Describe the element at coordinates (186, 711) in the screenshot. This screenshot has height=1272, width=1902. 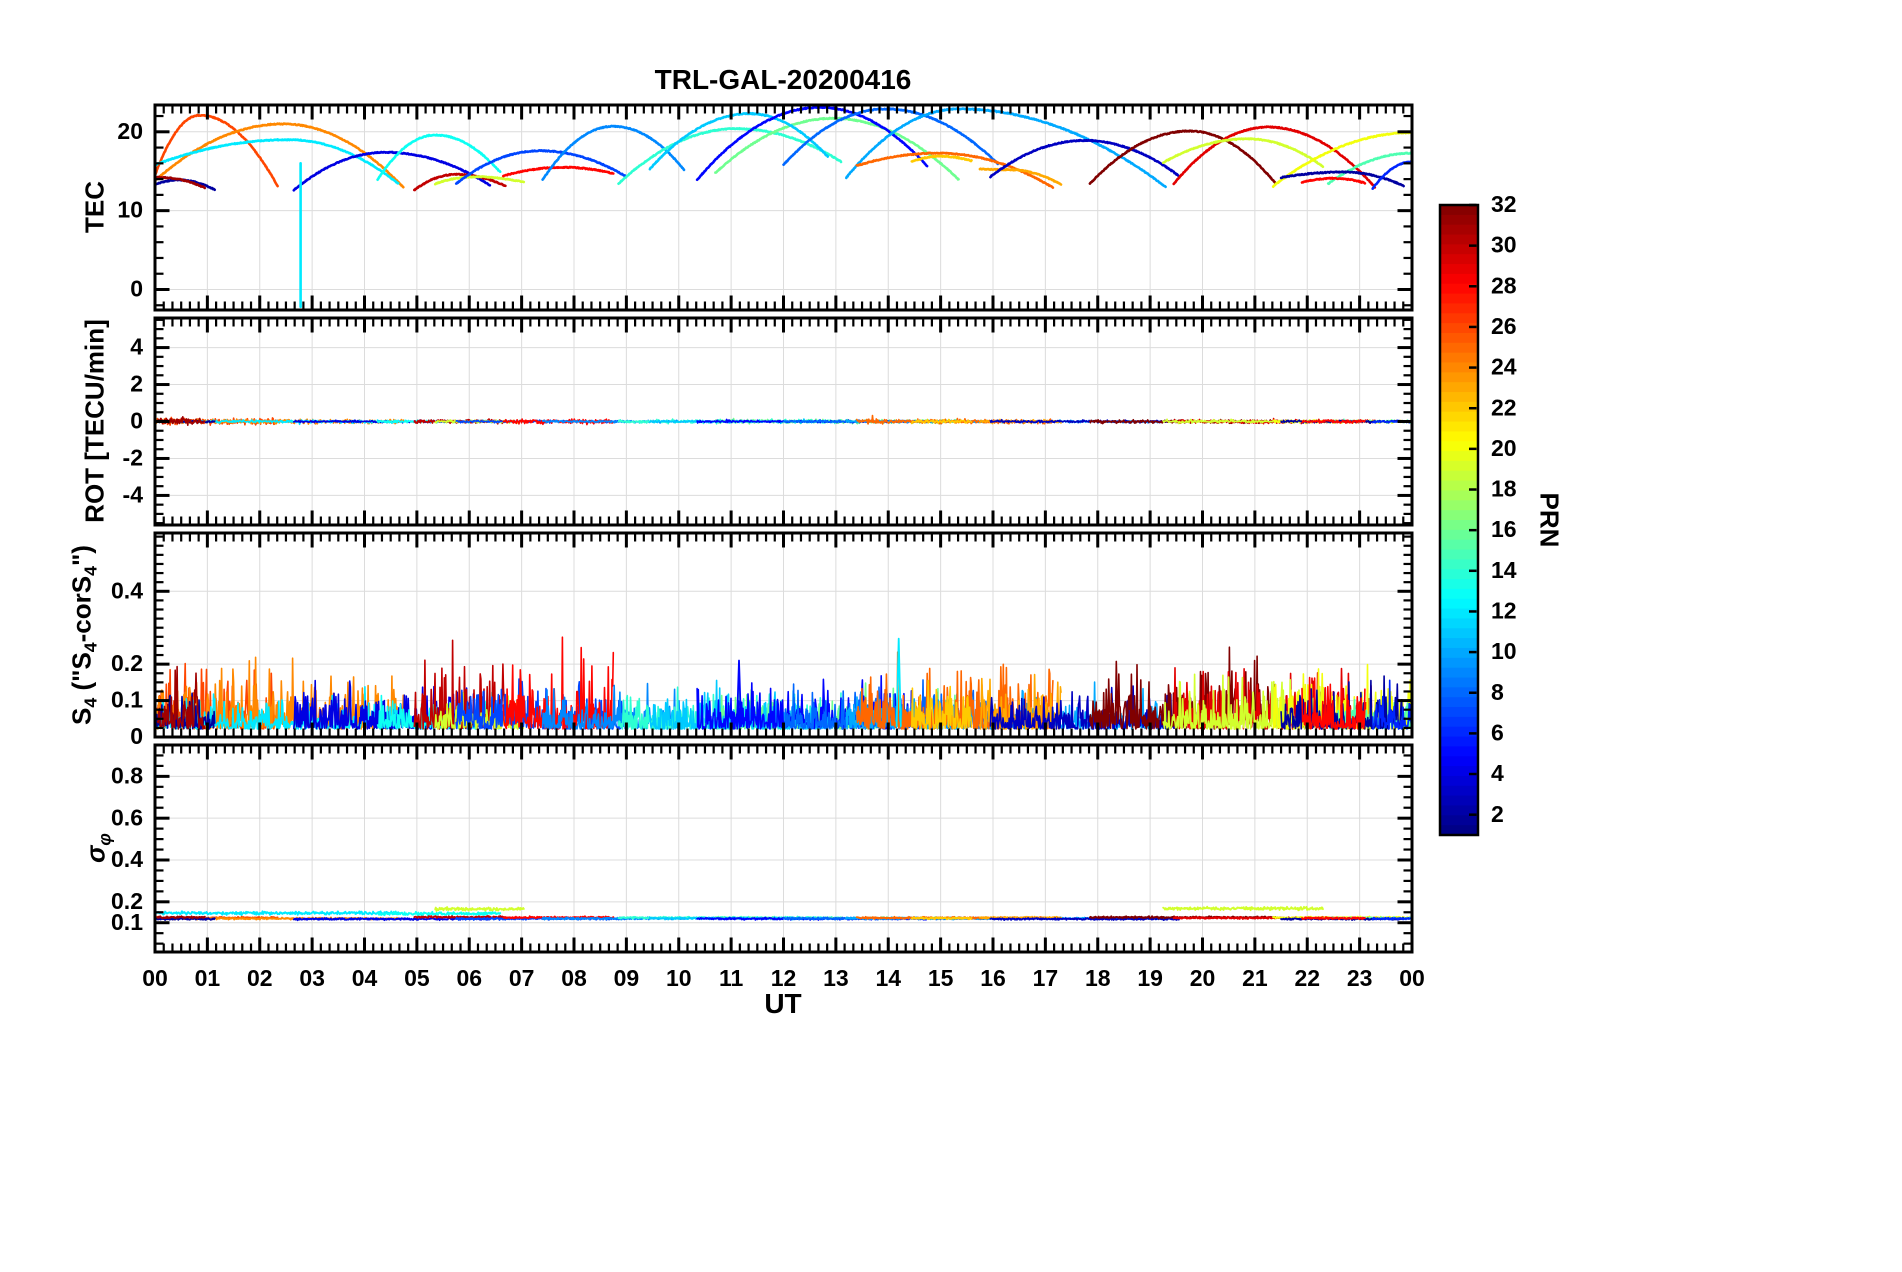
I see `s4-trace-prn2` at that location.